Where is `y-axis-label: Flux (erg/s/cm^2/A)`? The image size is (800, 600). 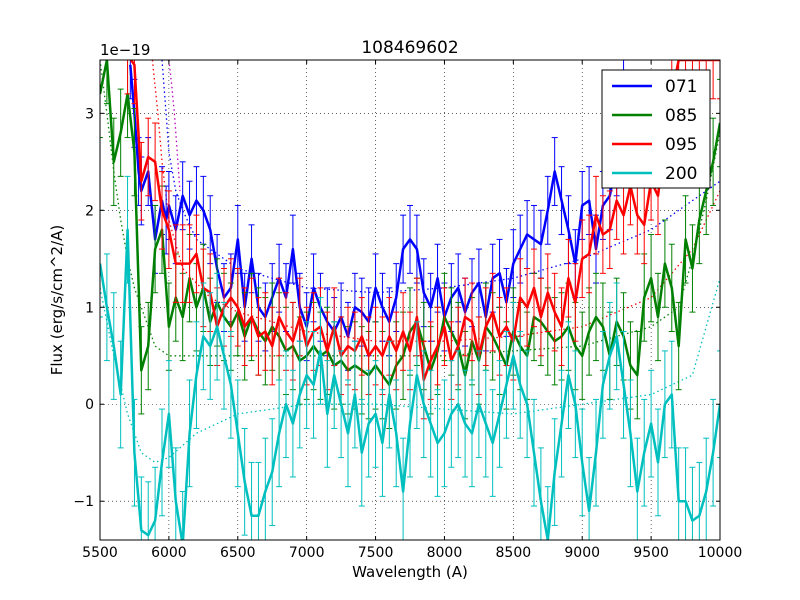
y-axis-label: Flux (erg/s/cm^2/A) is located at coordinates (57, 300).